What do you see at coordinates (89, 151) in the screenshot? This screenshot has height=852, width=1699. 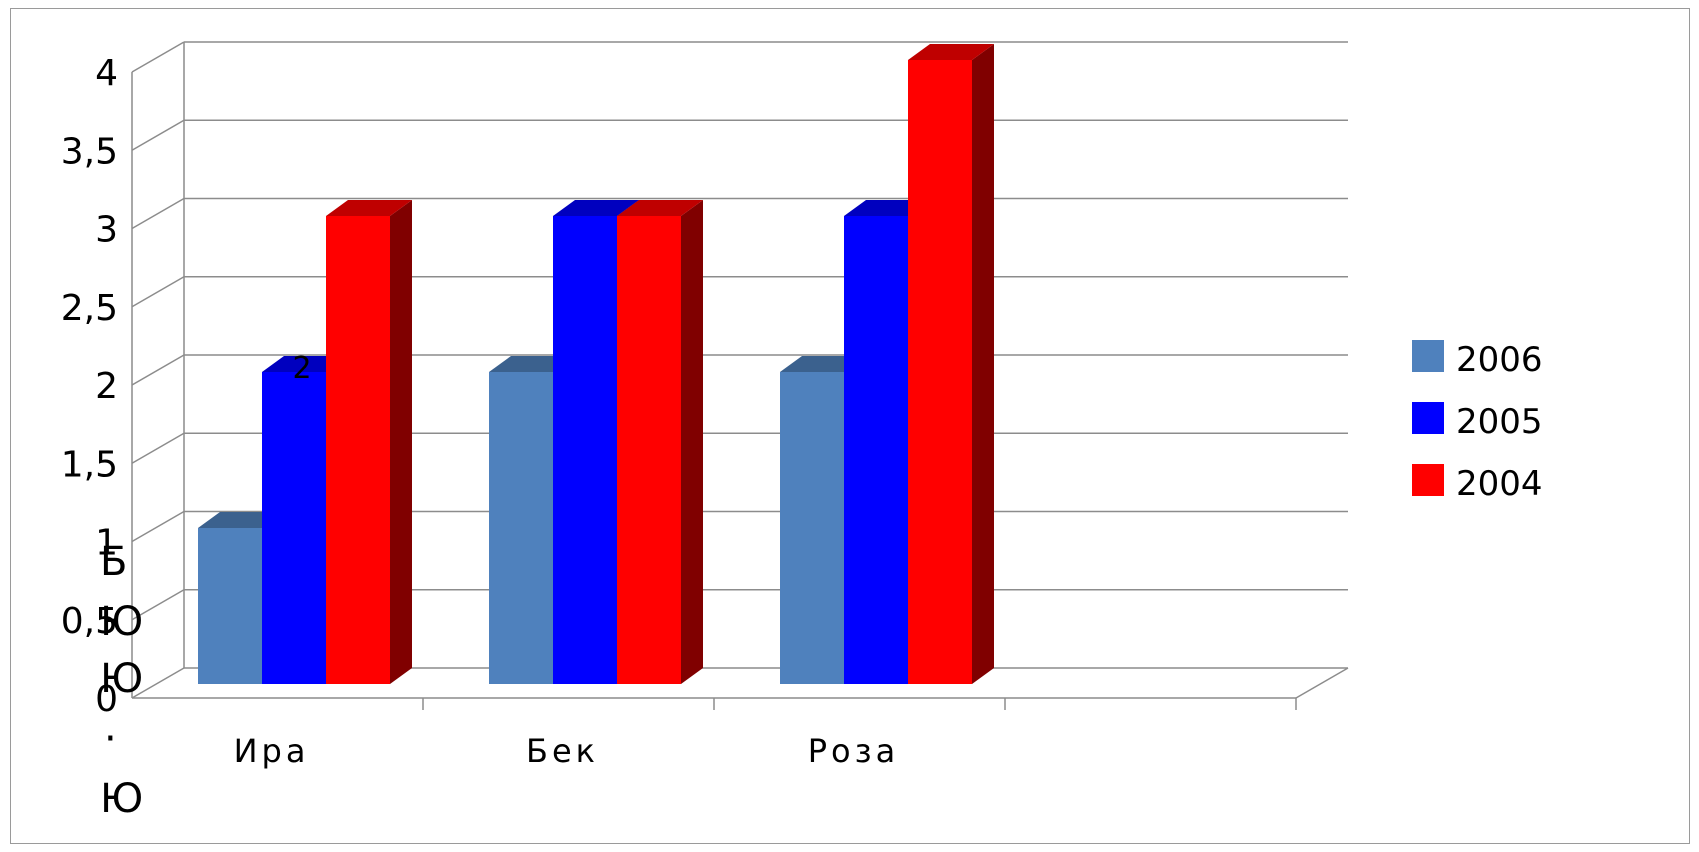 I see `y-tick-label: 3,5` at bounding box center [89, 151].